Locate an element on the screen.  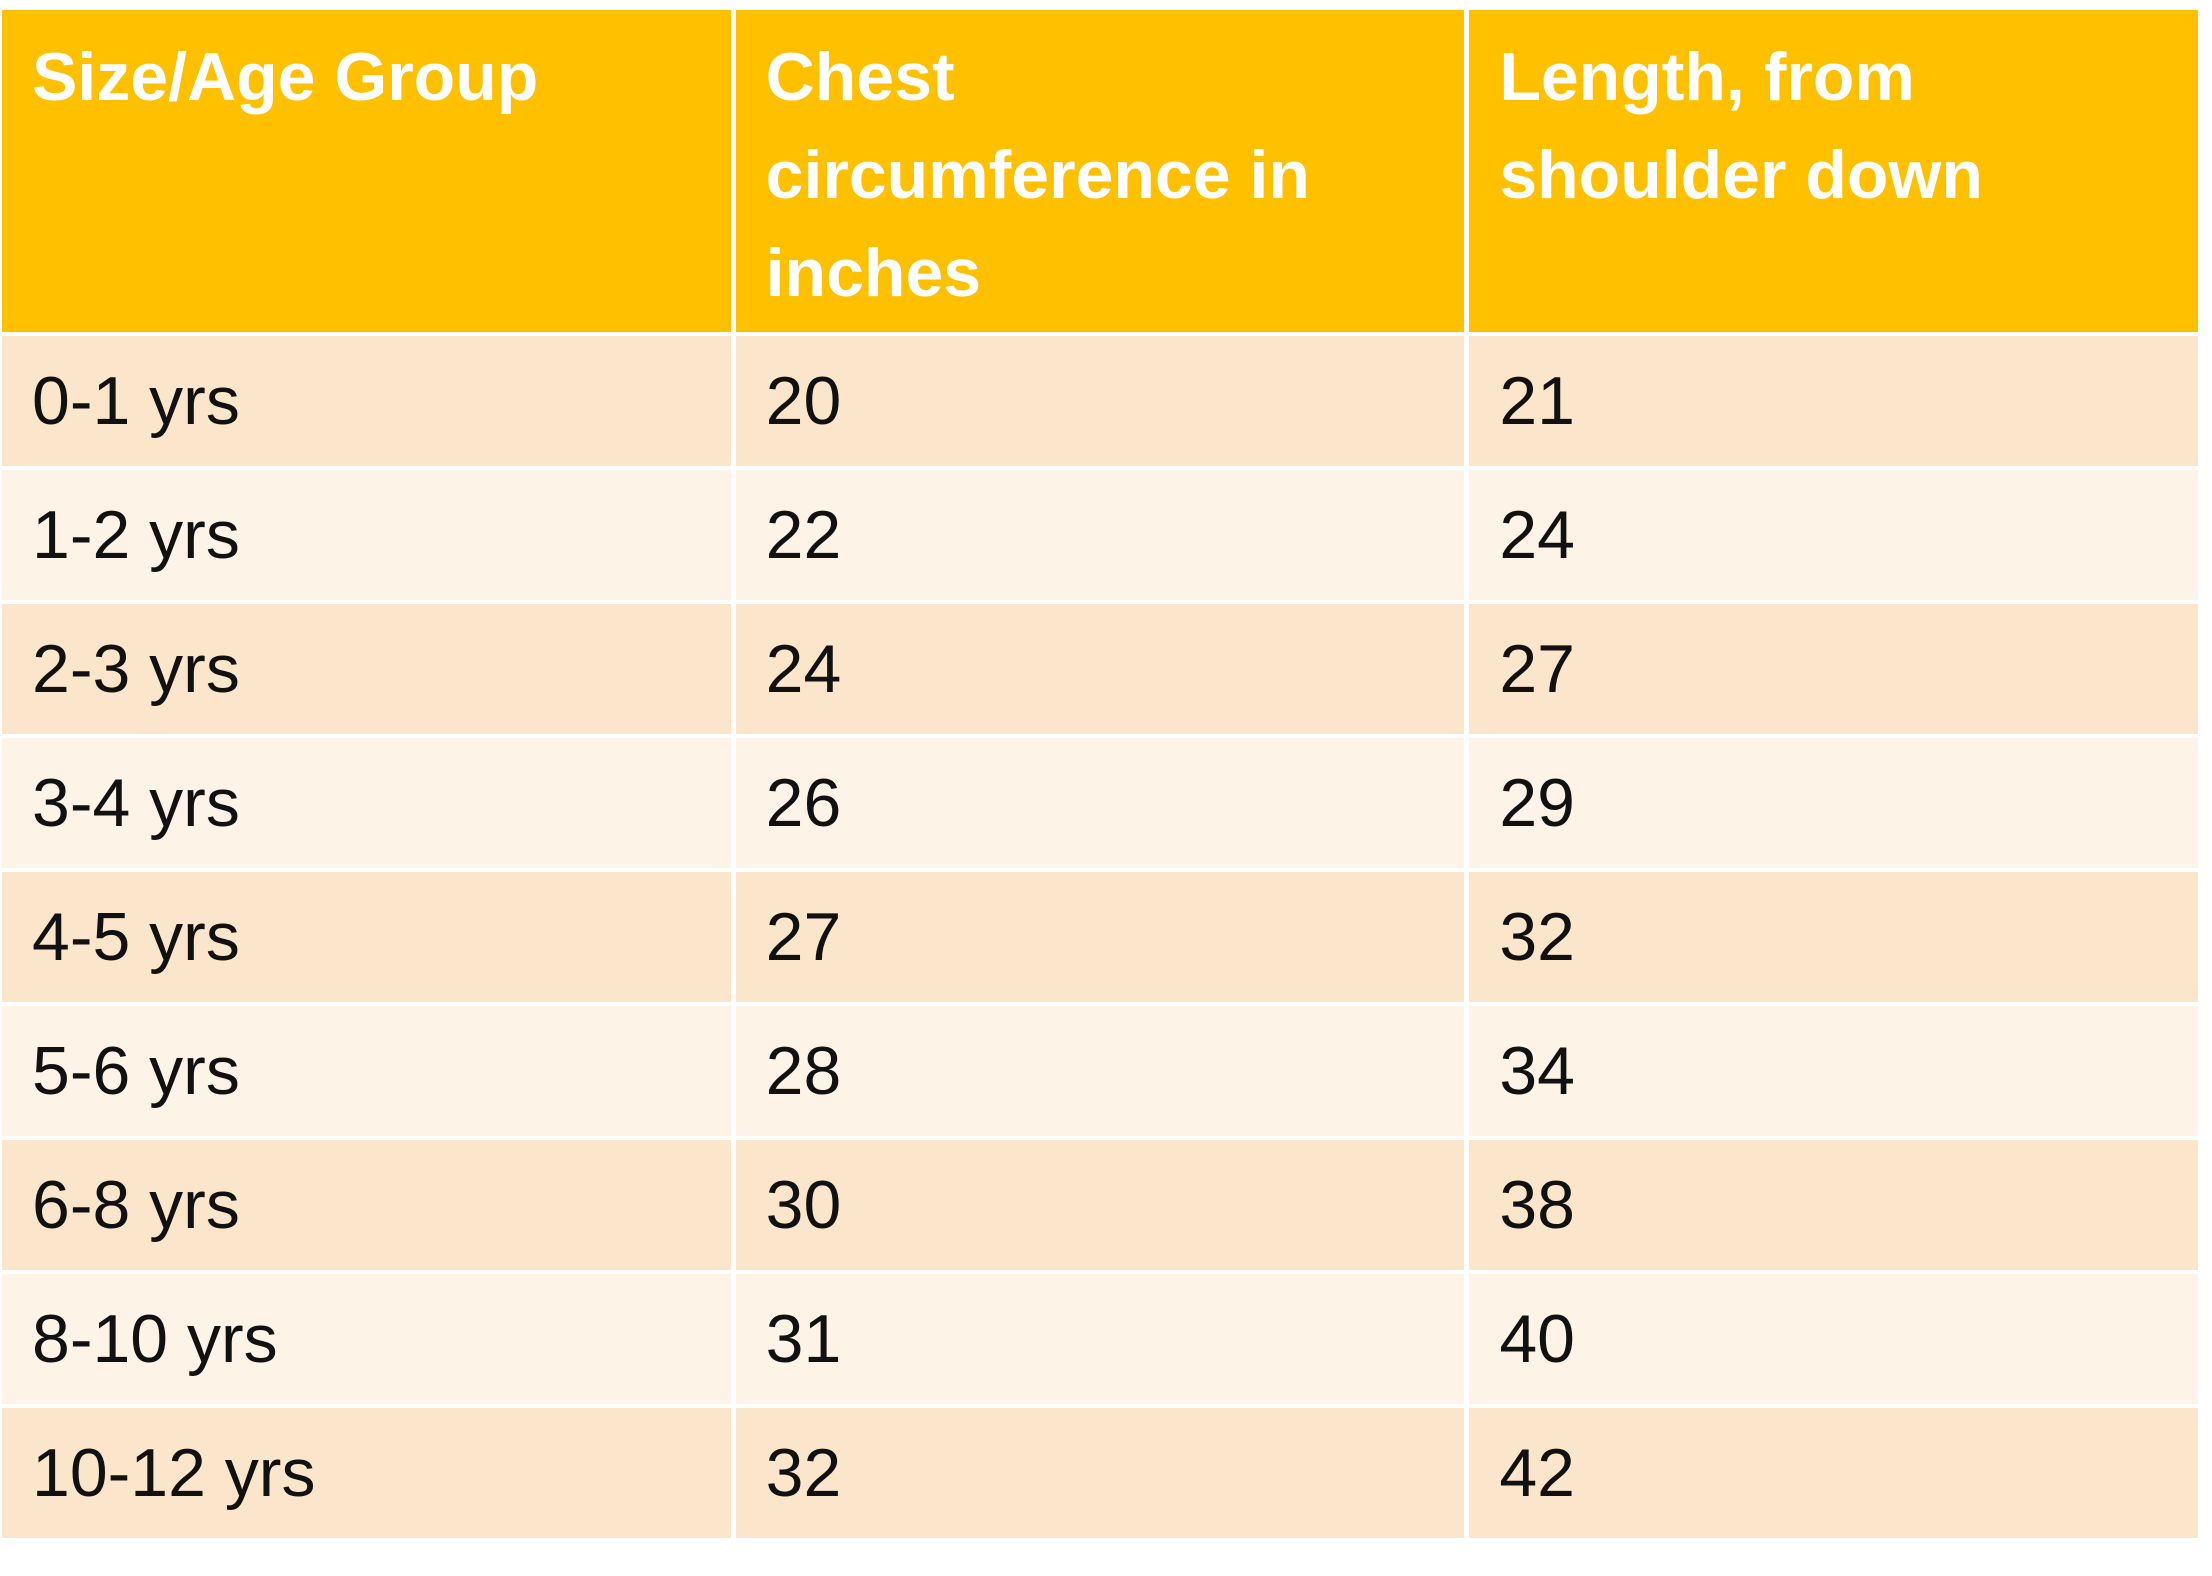
table-row: 10-12 yrs 32 42 is located at coordinates (1100, 1473).